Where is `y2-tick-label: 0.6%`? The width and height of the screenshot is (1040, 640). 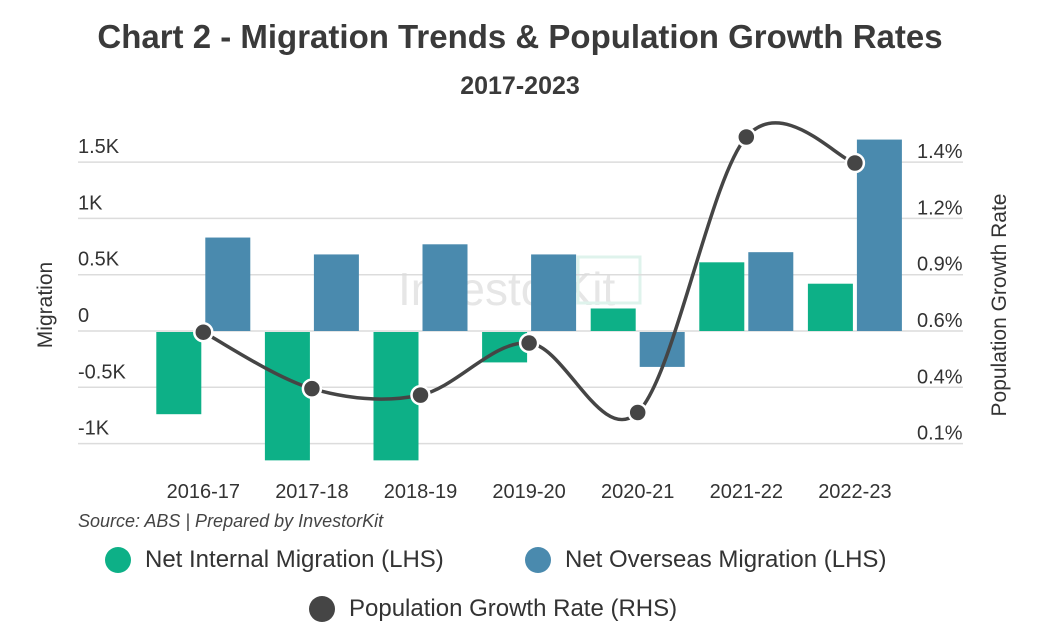 y2-tick-label: 0.6% is located at coordinates (940, 321).